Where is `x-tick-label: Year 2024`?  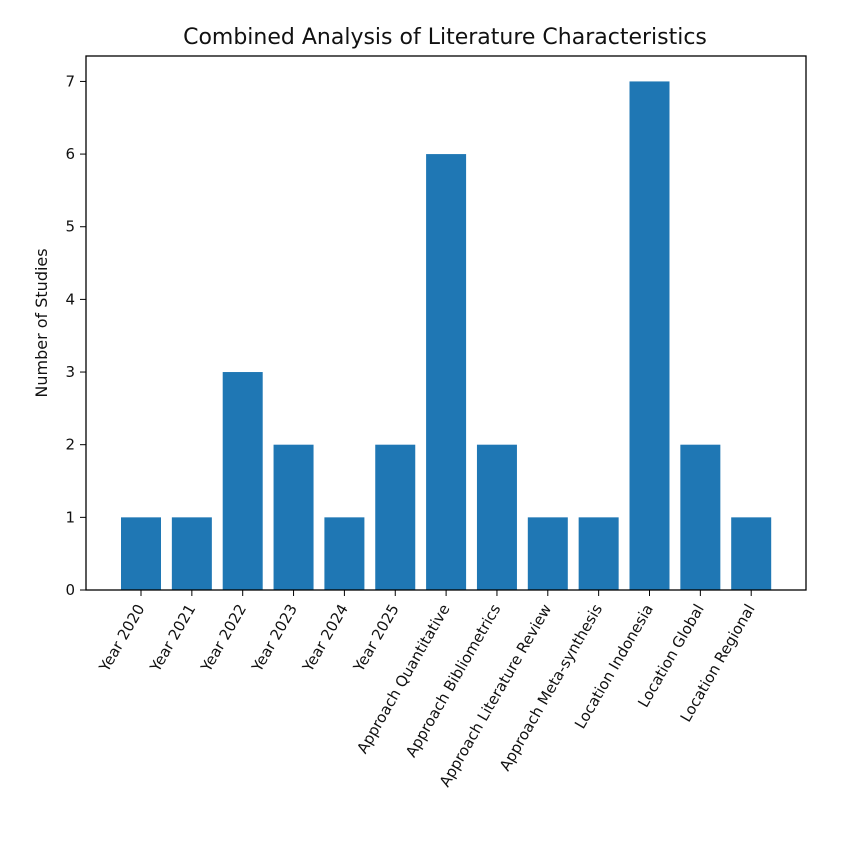
x-tick-label: Year 2024 is located at coordinates (324, 638).